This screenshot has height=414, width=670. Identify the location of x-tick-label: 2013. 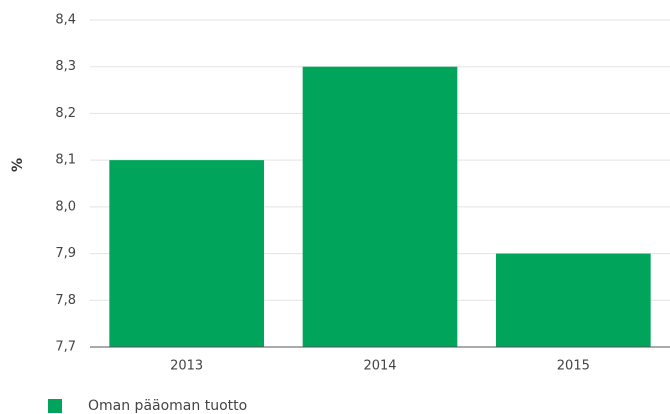
(186, 366).